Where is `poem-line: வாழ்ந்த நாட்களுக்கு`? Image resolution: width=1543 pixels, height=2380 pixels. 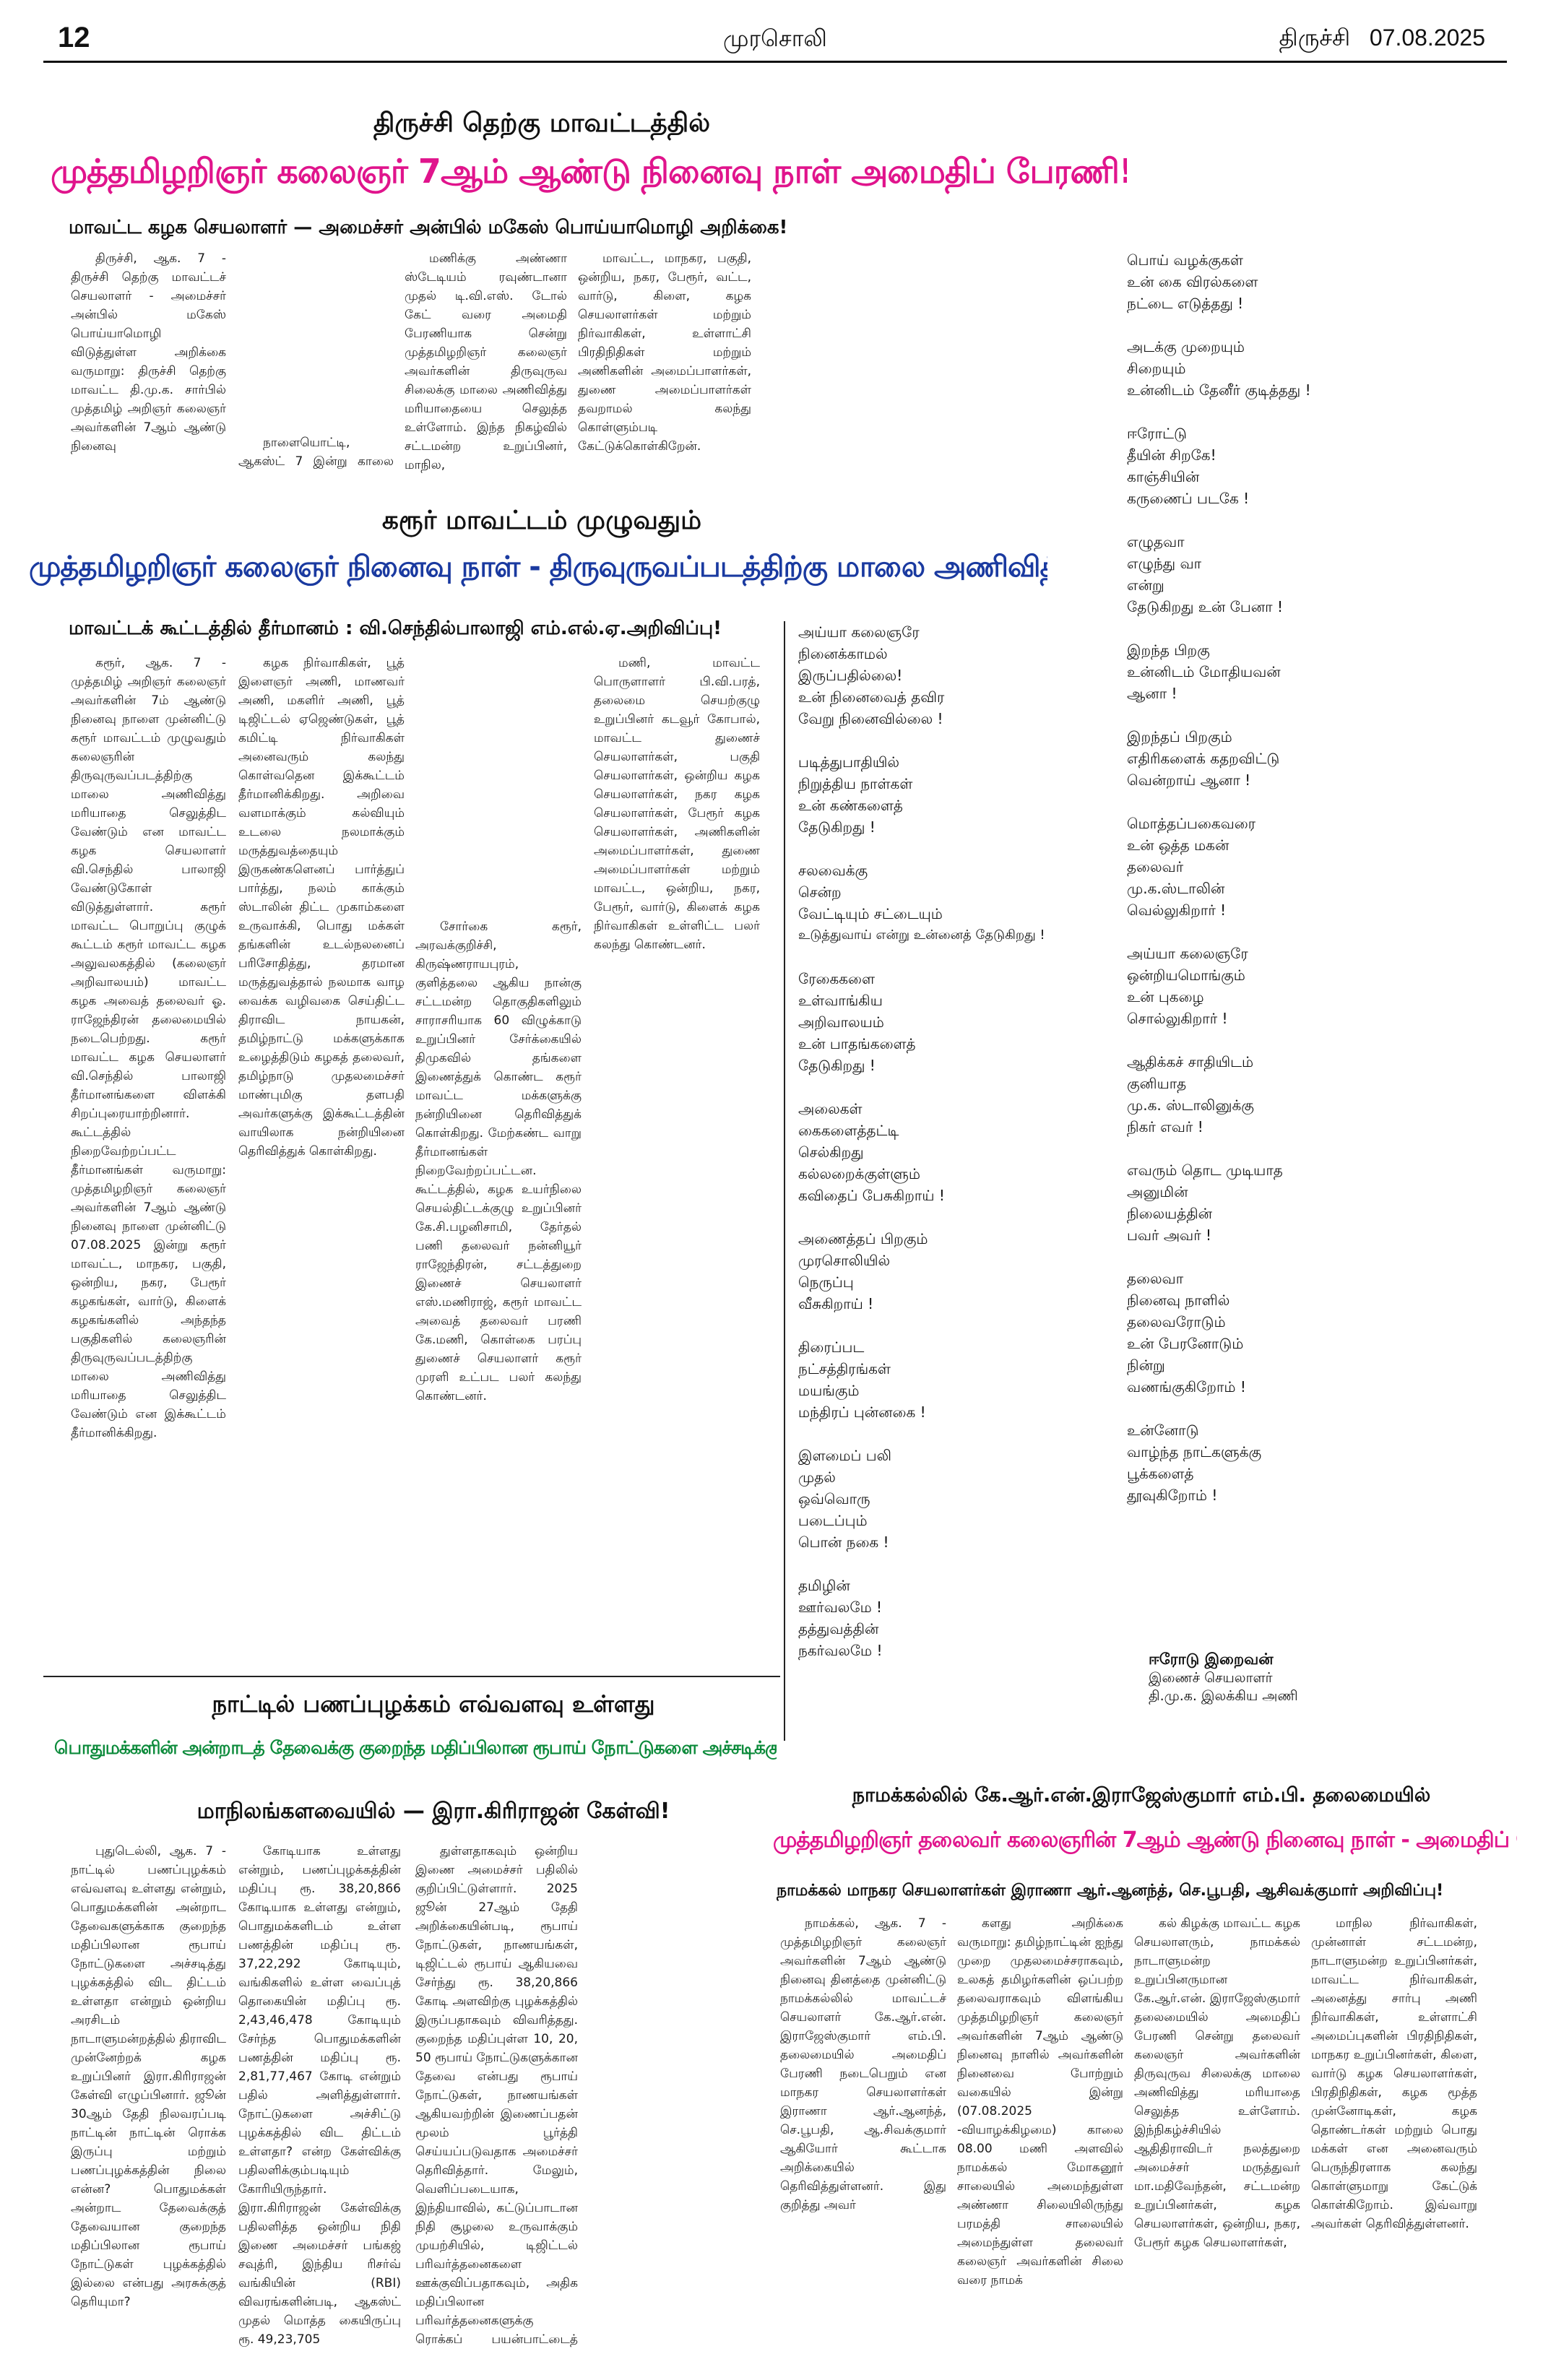 poem-line: வாழ்ந்த நாட்களுக்கு is located at coordinates (1194, 1452).